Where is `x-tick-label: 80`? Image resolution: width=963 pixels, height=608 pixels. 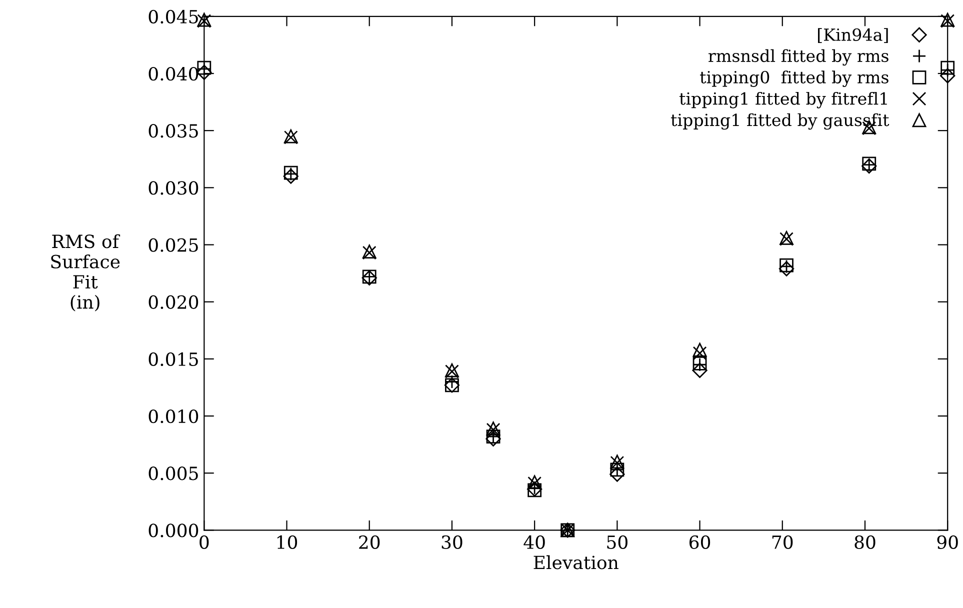 x-tick-label: 80 is located at coordinates (865, 542).